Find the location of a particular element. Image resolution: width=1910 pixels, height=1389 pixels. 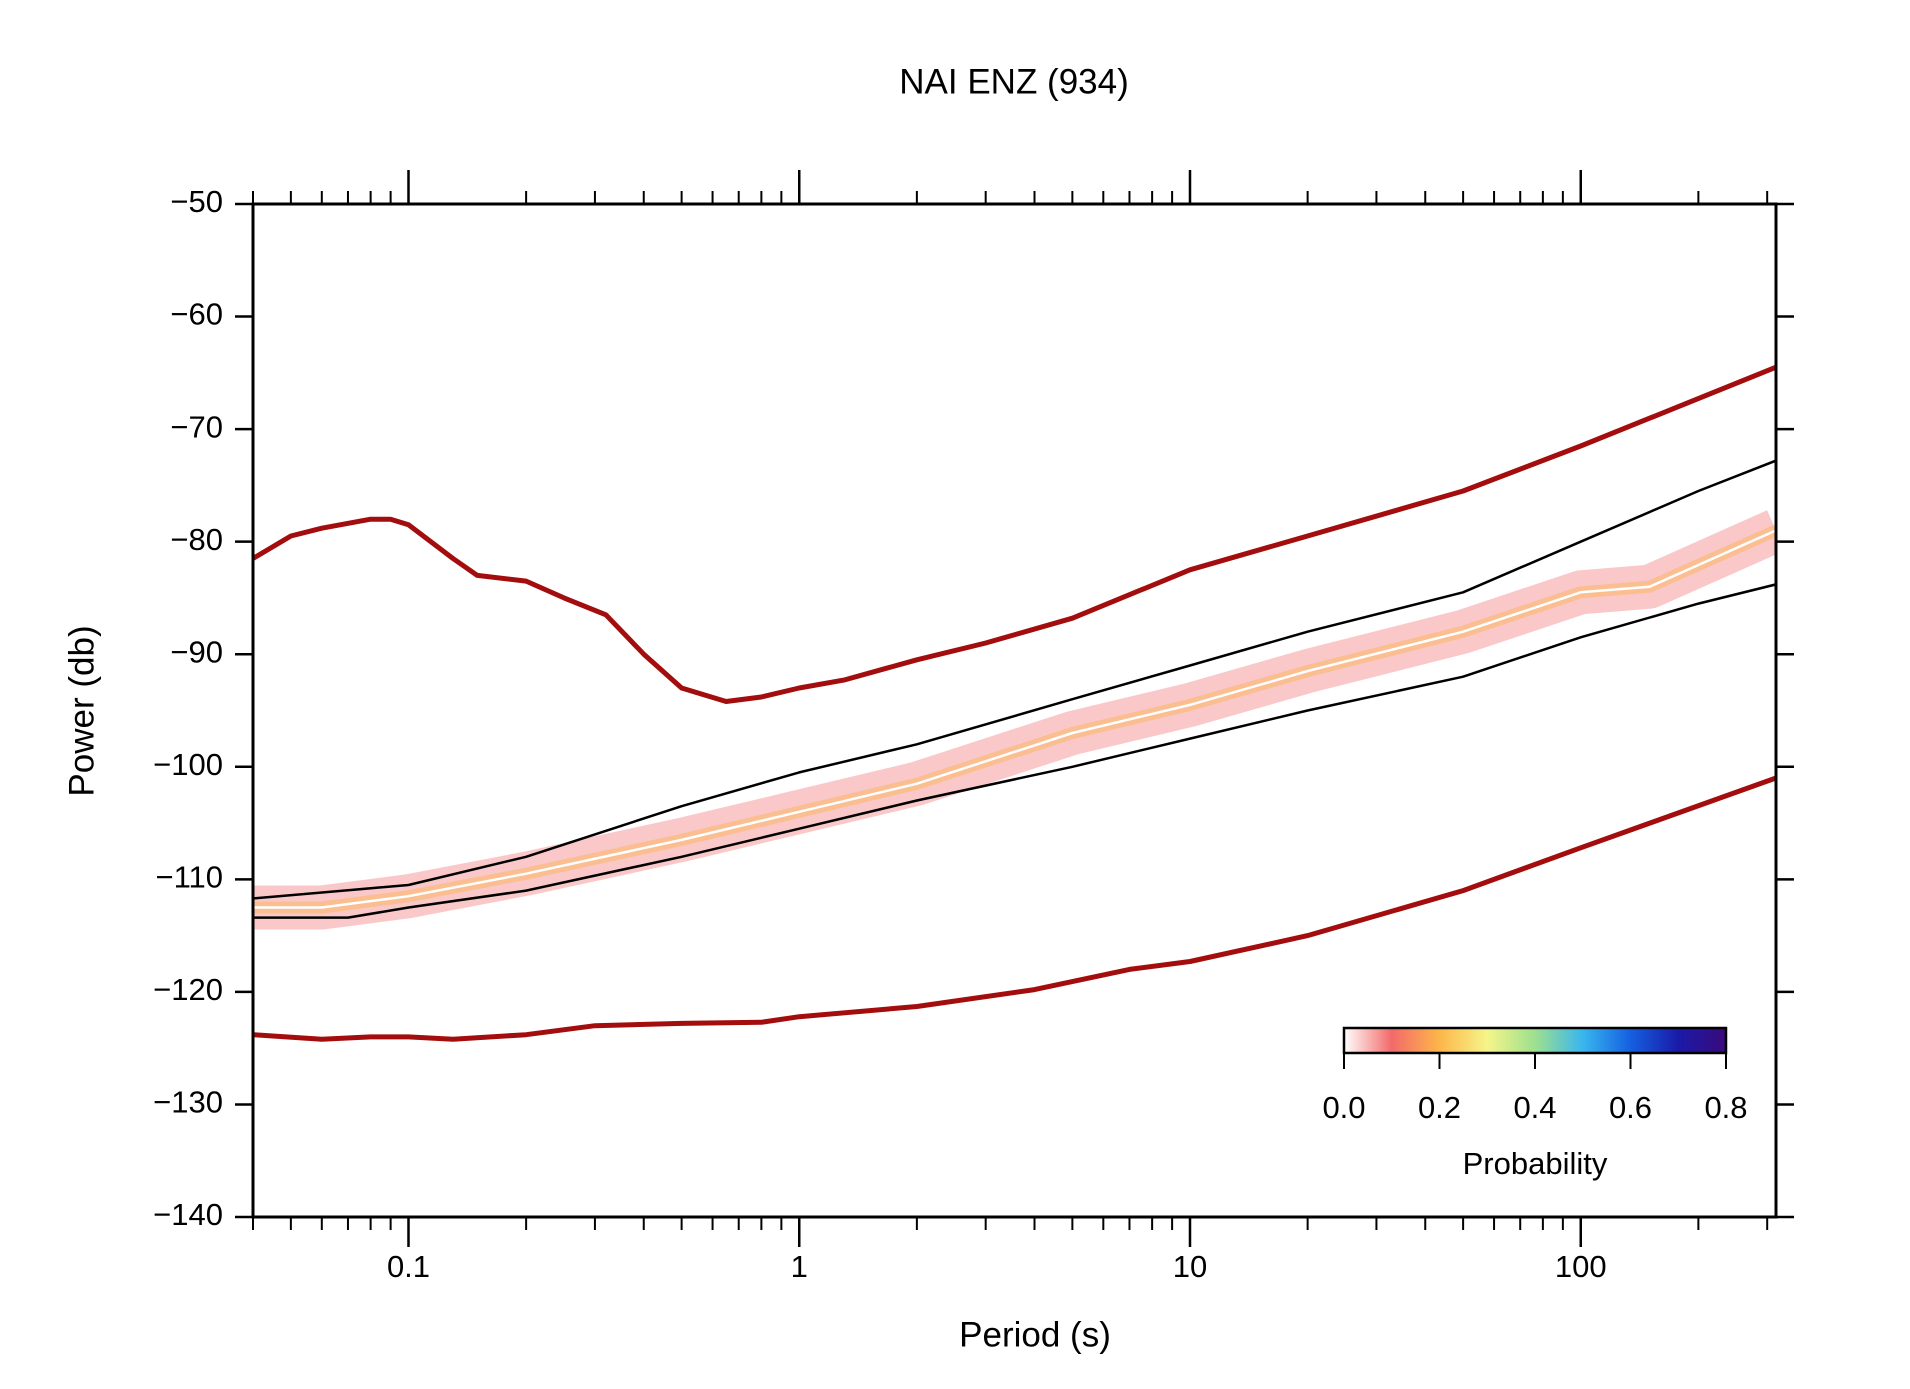

colorbar-tick-label: 0.8 is located at coordinates (1725, 1107).